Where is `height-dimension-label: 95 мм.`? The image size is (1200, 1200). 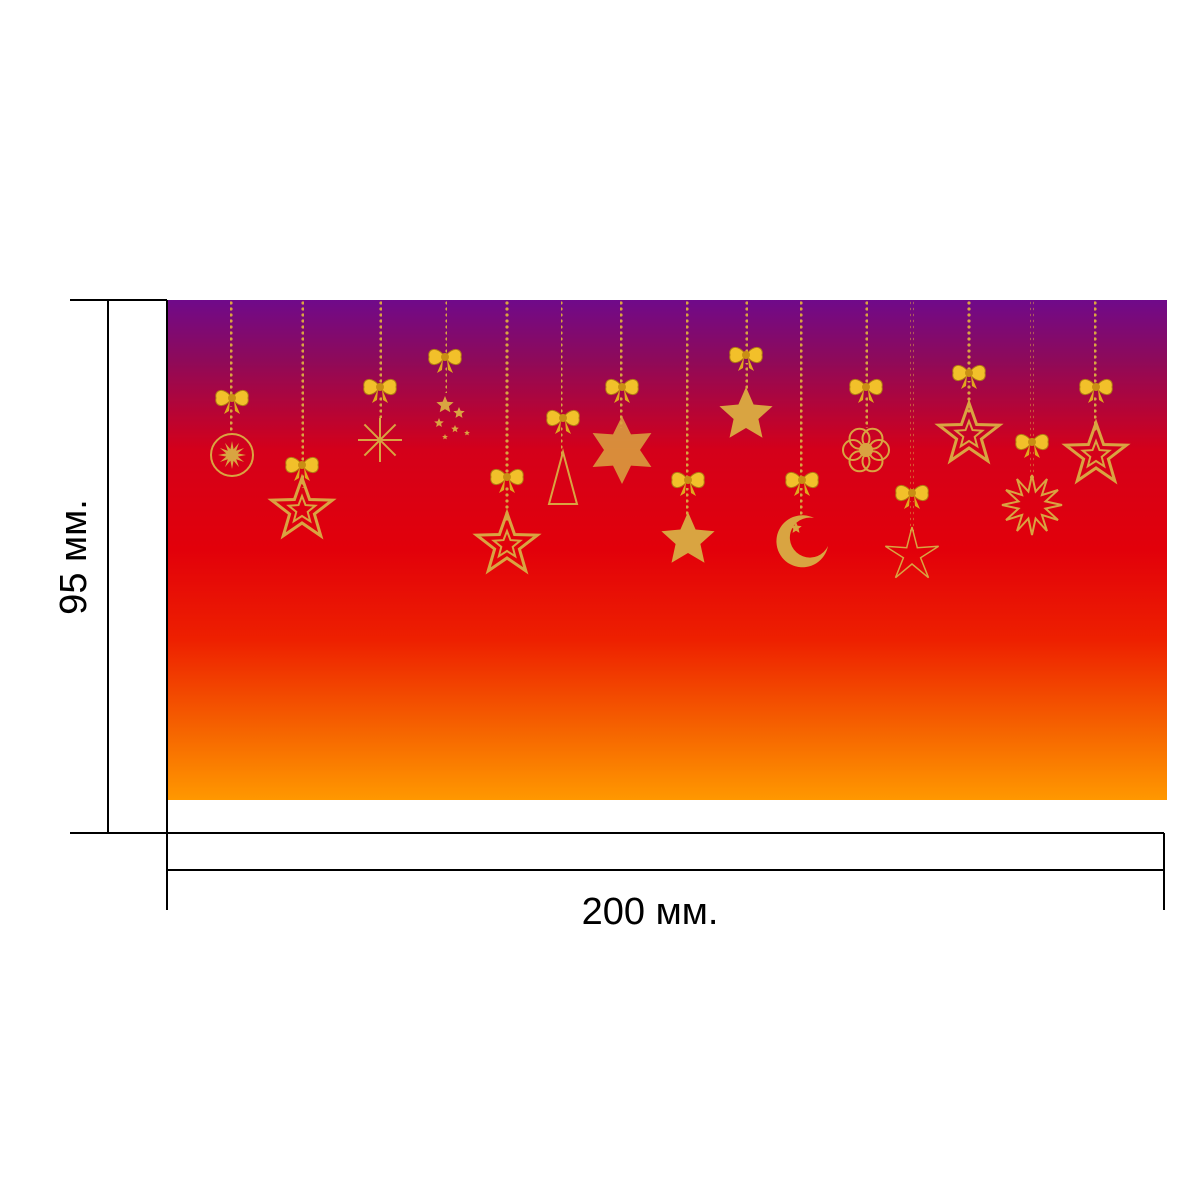 height-dimension-label: 95 мм. is located at coordinates (74, 557).